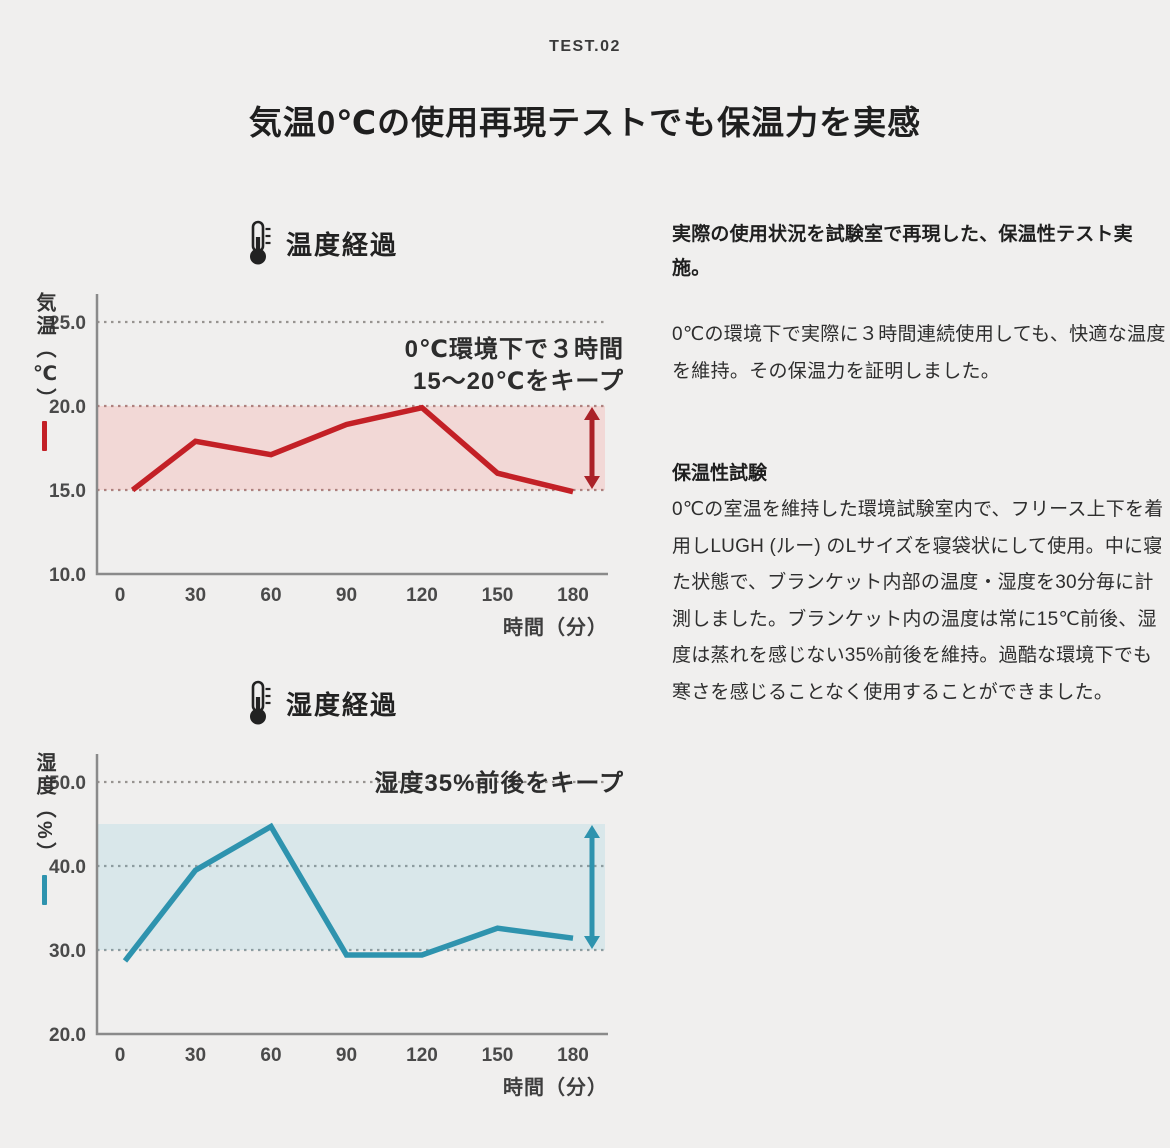 The width and height of the screenshot is (1170, 1148). What do you see at coordinates (44, 889) in the screenshot?
I see `humidity-series-legend-mark` at bounding box center [44, 889].